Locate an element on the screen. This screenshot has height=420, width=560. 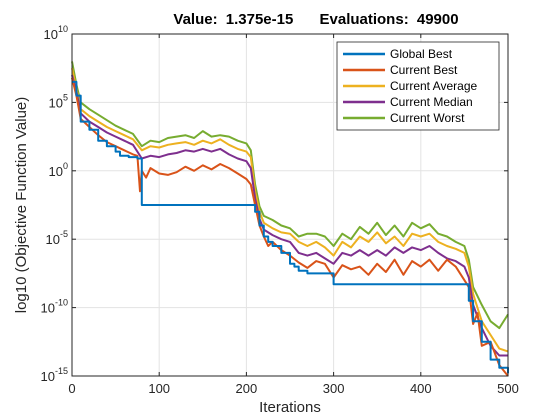
x-axis-label: Iterations is located at coordinates (290, 407).